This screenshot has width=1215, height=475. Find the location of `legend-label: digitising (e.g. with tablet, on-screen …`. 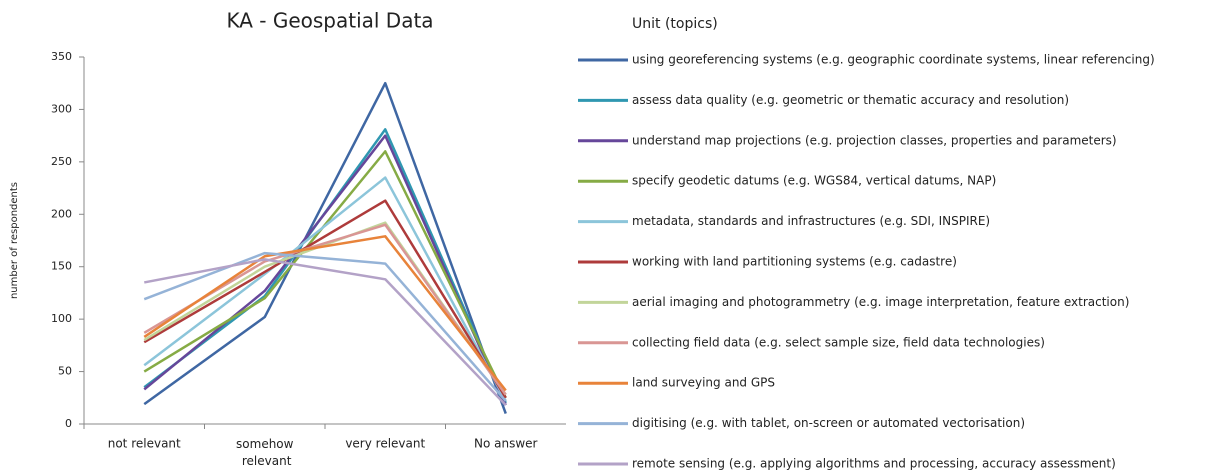

legend-label: digitising (e.g. with tablet, on-screen … is located at coordinates (828, 423).